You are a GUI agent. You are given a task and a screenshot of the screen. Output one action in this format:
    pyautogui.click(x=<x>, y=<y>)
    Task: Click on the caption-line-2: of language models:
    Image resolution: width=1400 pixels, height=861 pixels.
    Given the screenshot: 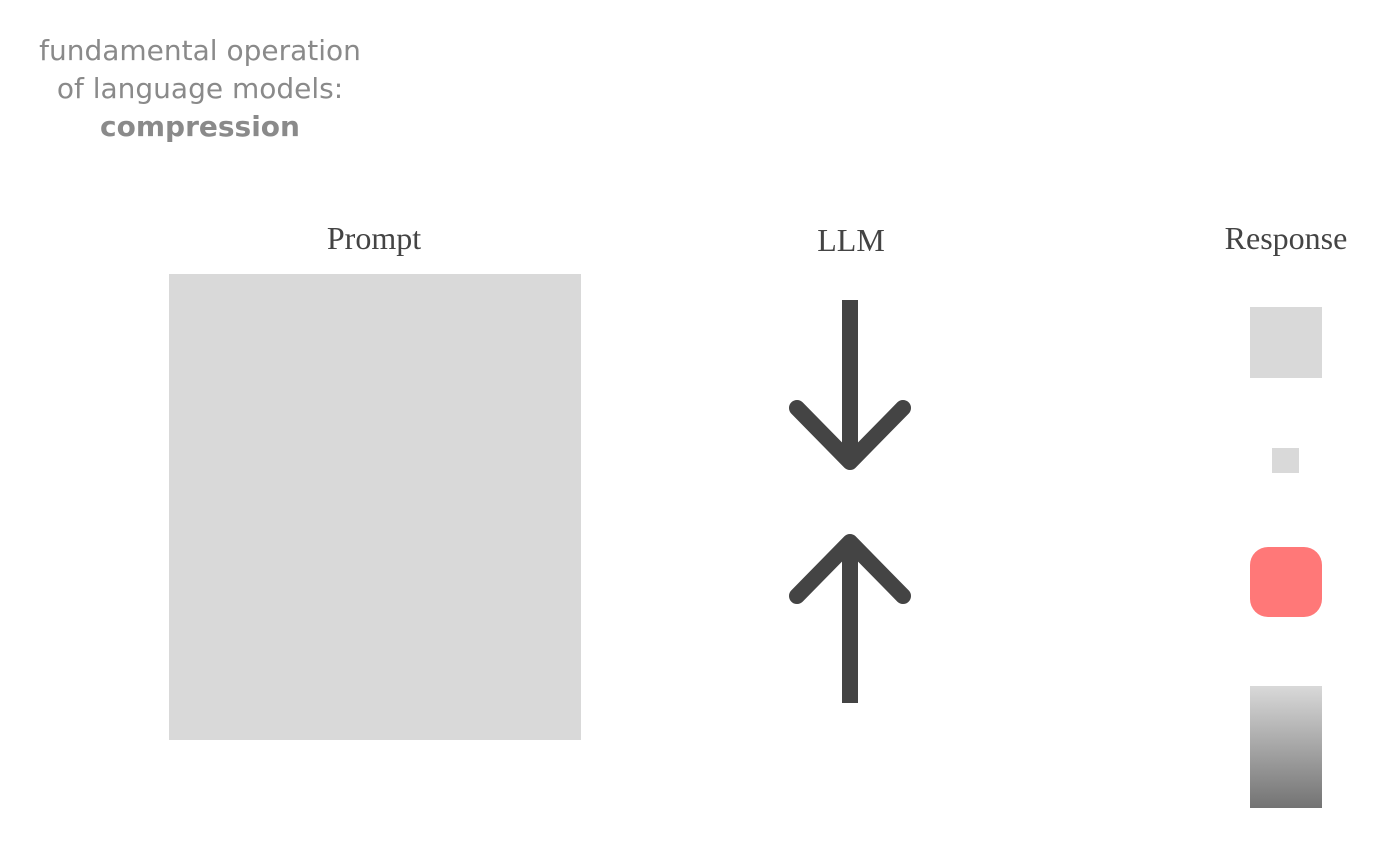 What is the action you would take?
    pyautogui.click(x=200, y=88)
    